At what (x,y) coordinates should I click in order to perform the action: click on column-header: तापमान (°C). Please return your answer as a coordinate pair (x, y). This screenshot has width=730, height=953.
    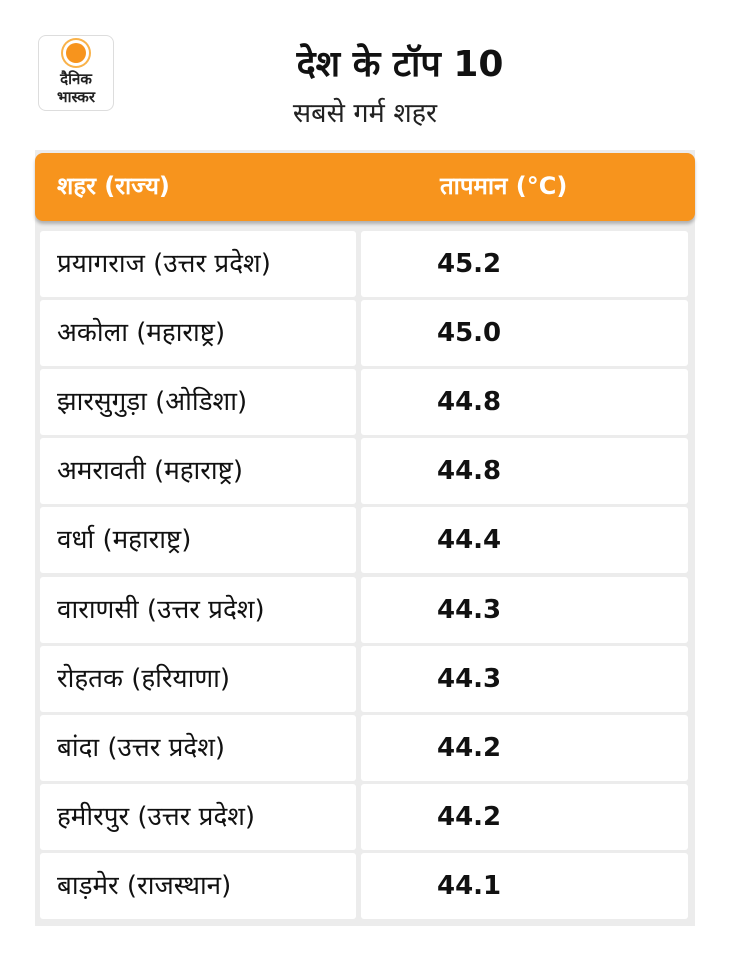
    Looking at the image, I should click on (504, 186).